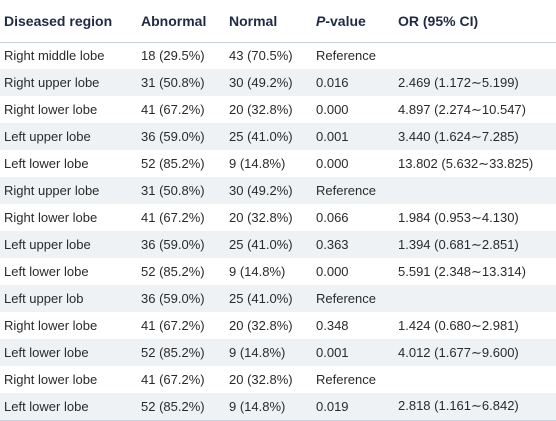 Image resolution: width=556 pixels, height=421 pixels. I want to click on cell-p-value: 0.019, so click(351, 407).